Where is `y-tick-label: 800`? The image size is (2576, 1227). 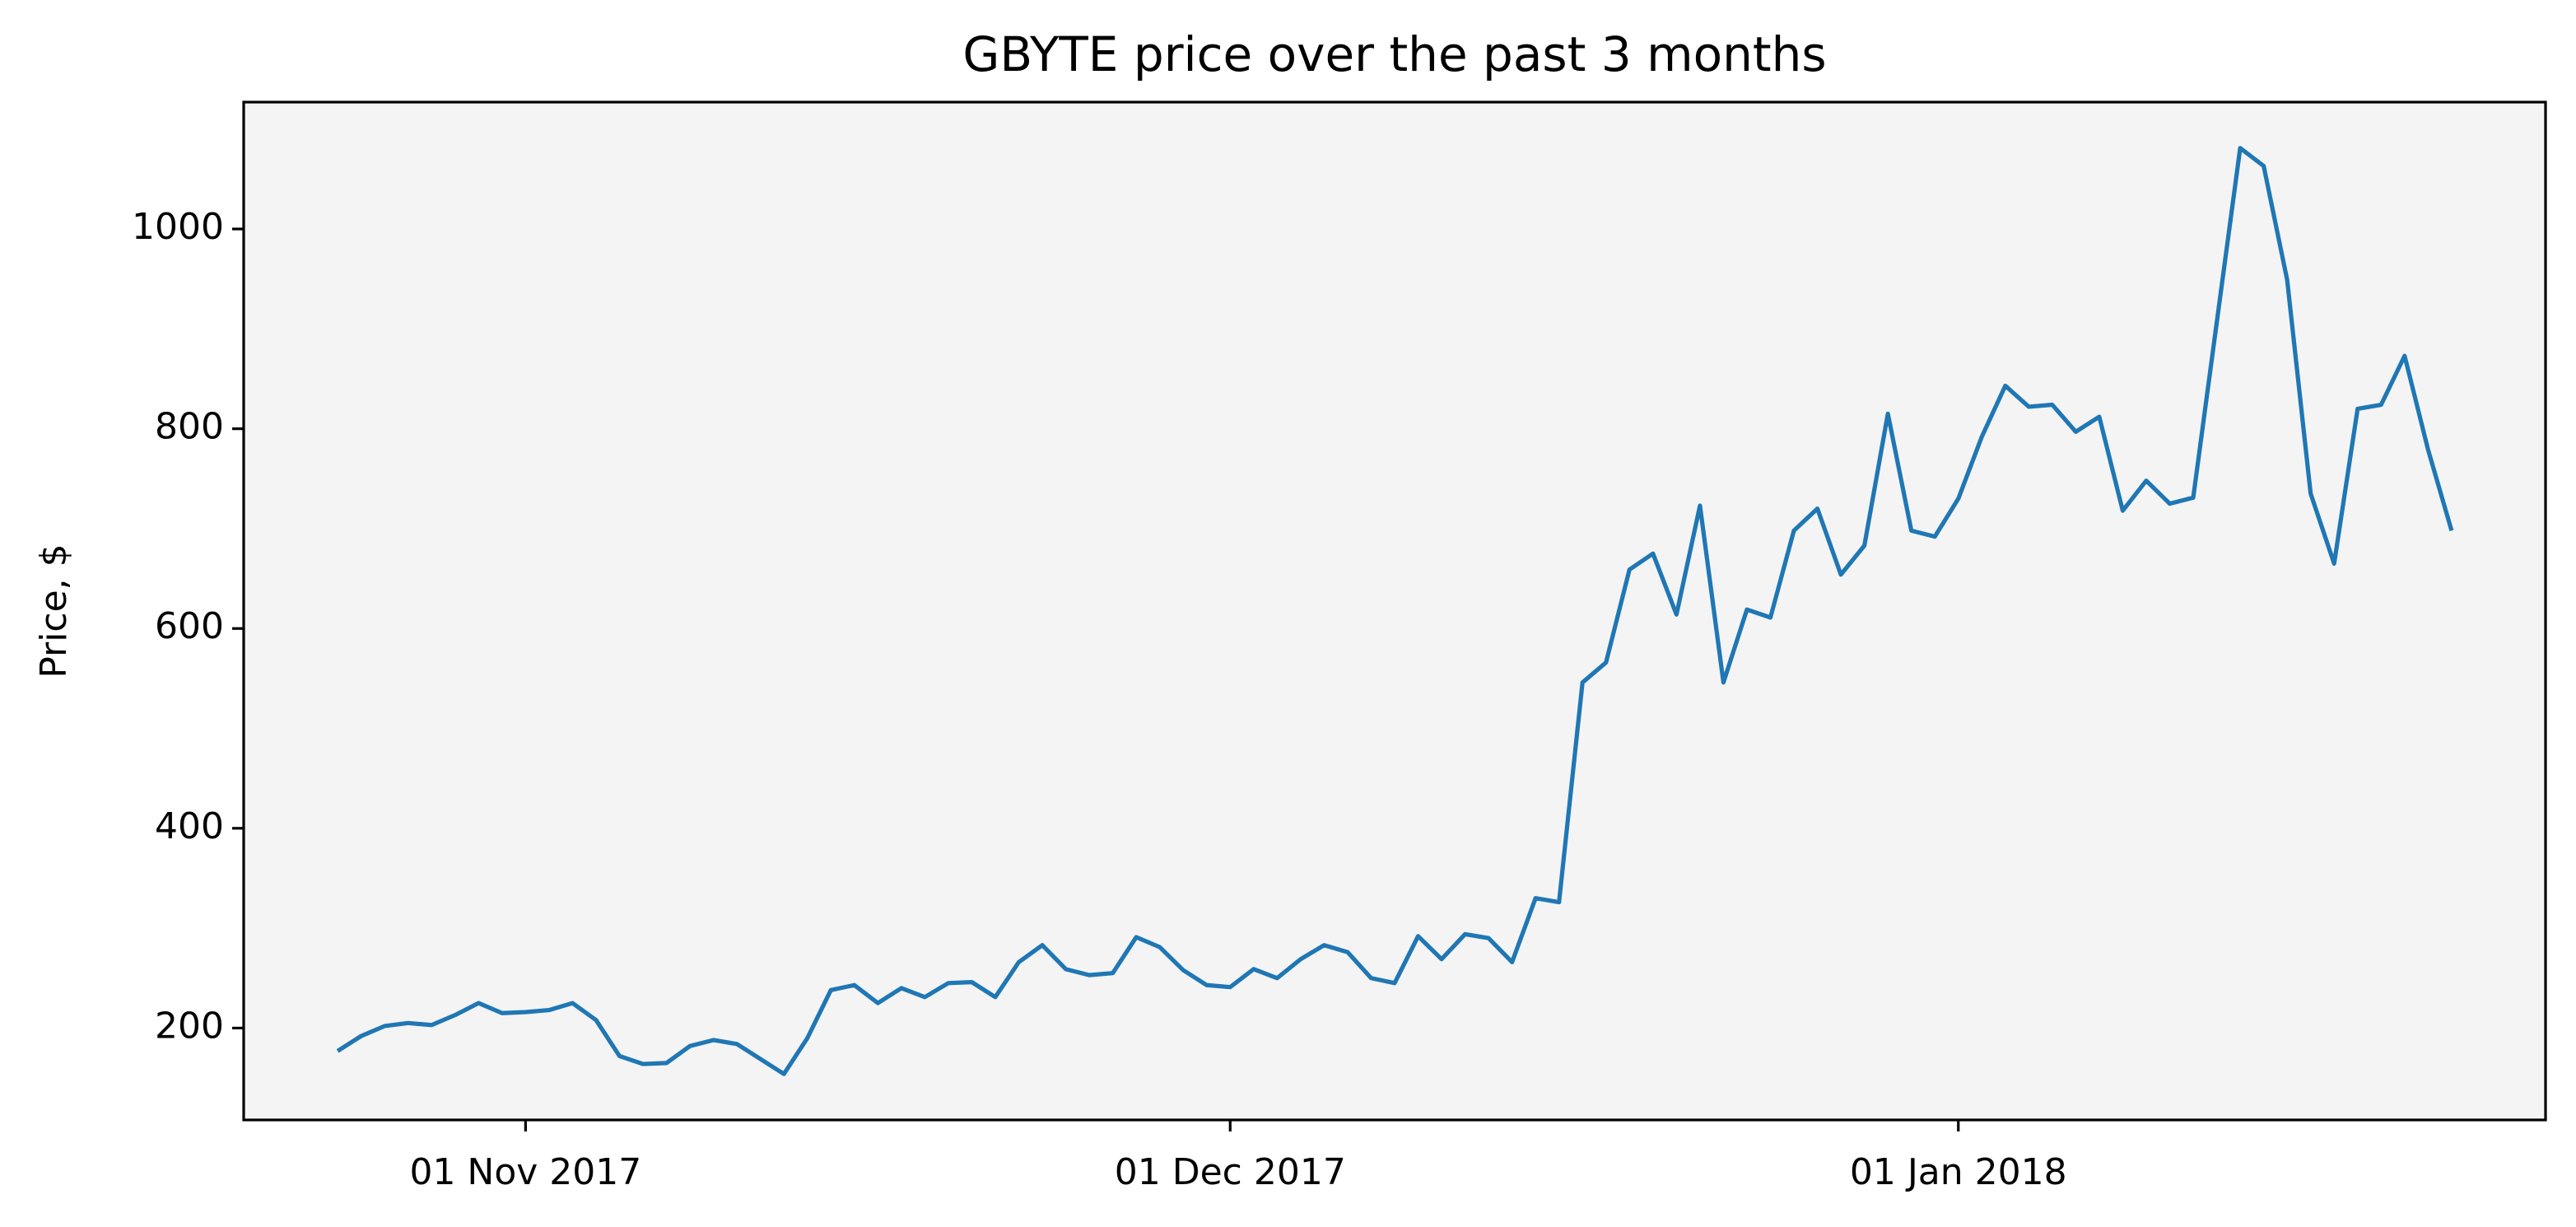
y-tick-label: 800 is located at coordinates (189, 427).